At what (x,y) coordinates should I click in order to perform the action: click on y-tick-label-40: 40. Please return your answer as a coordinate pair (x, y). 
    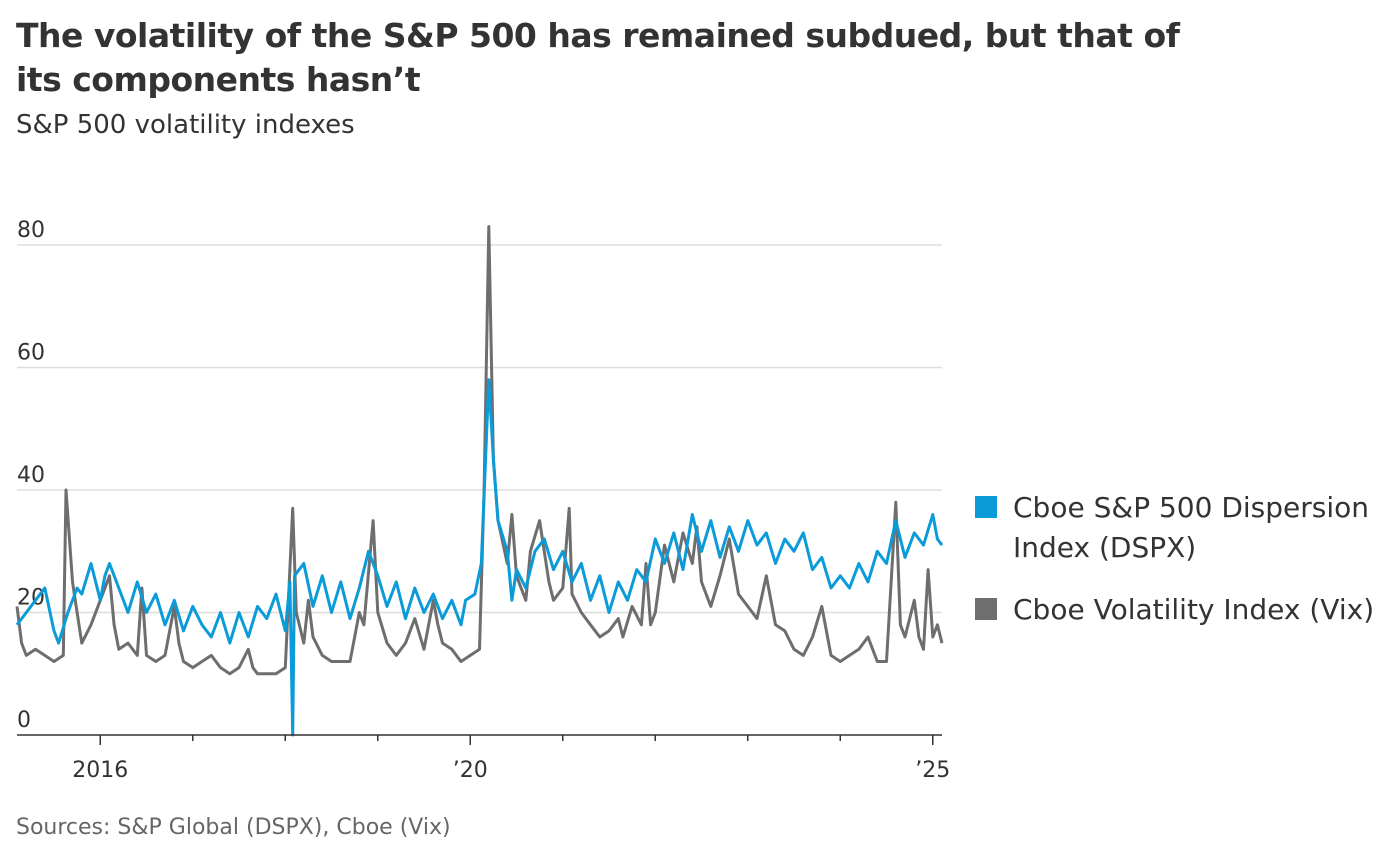
    Looking at the image, I should click on (31, 475).